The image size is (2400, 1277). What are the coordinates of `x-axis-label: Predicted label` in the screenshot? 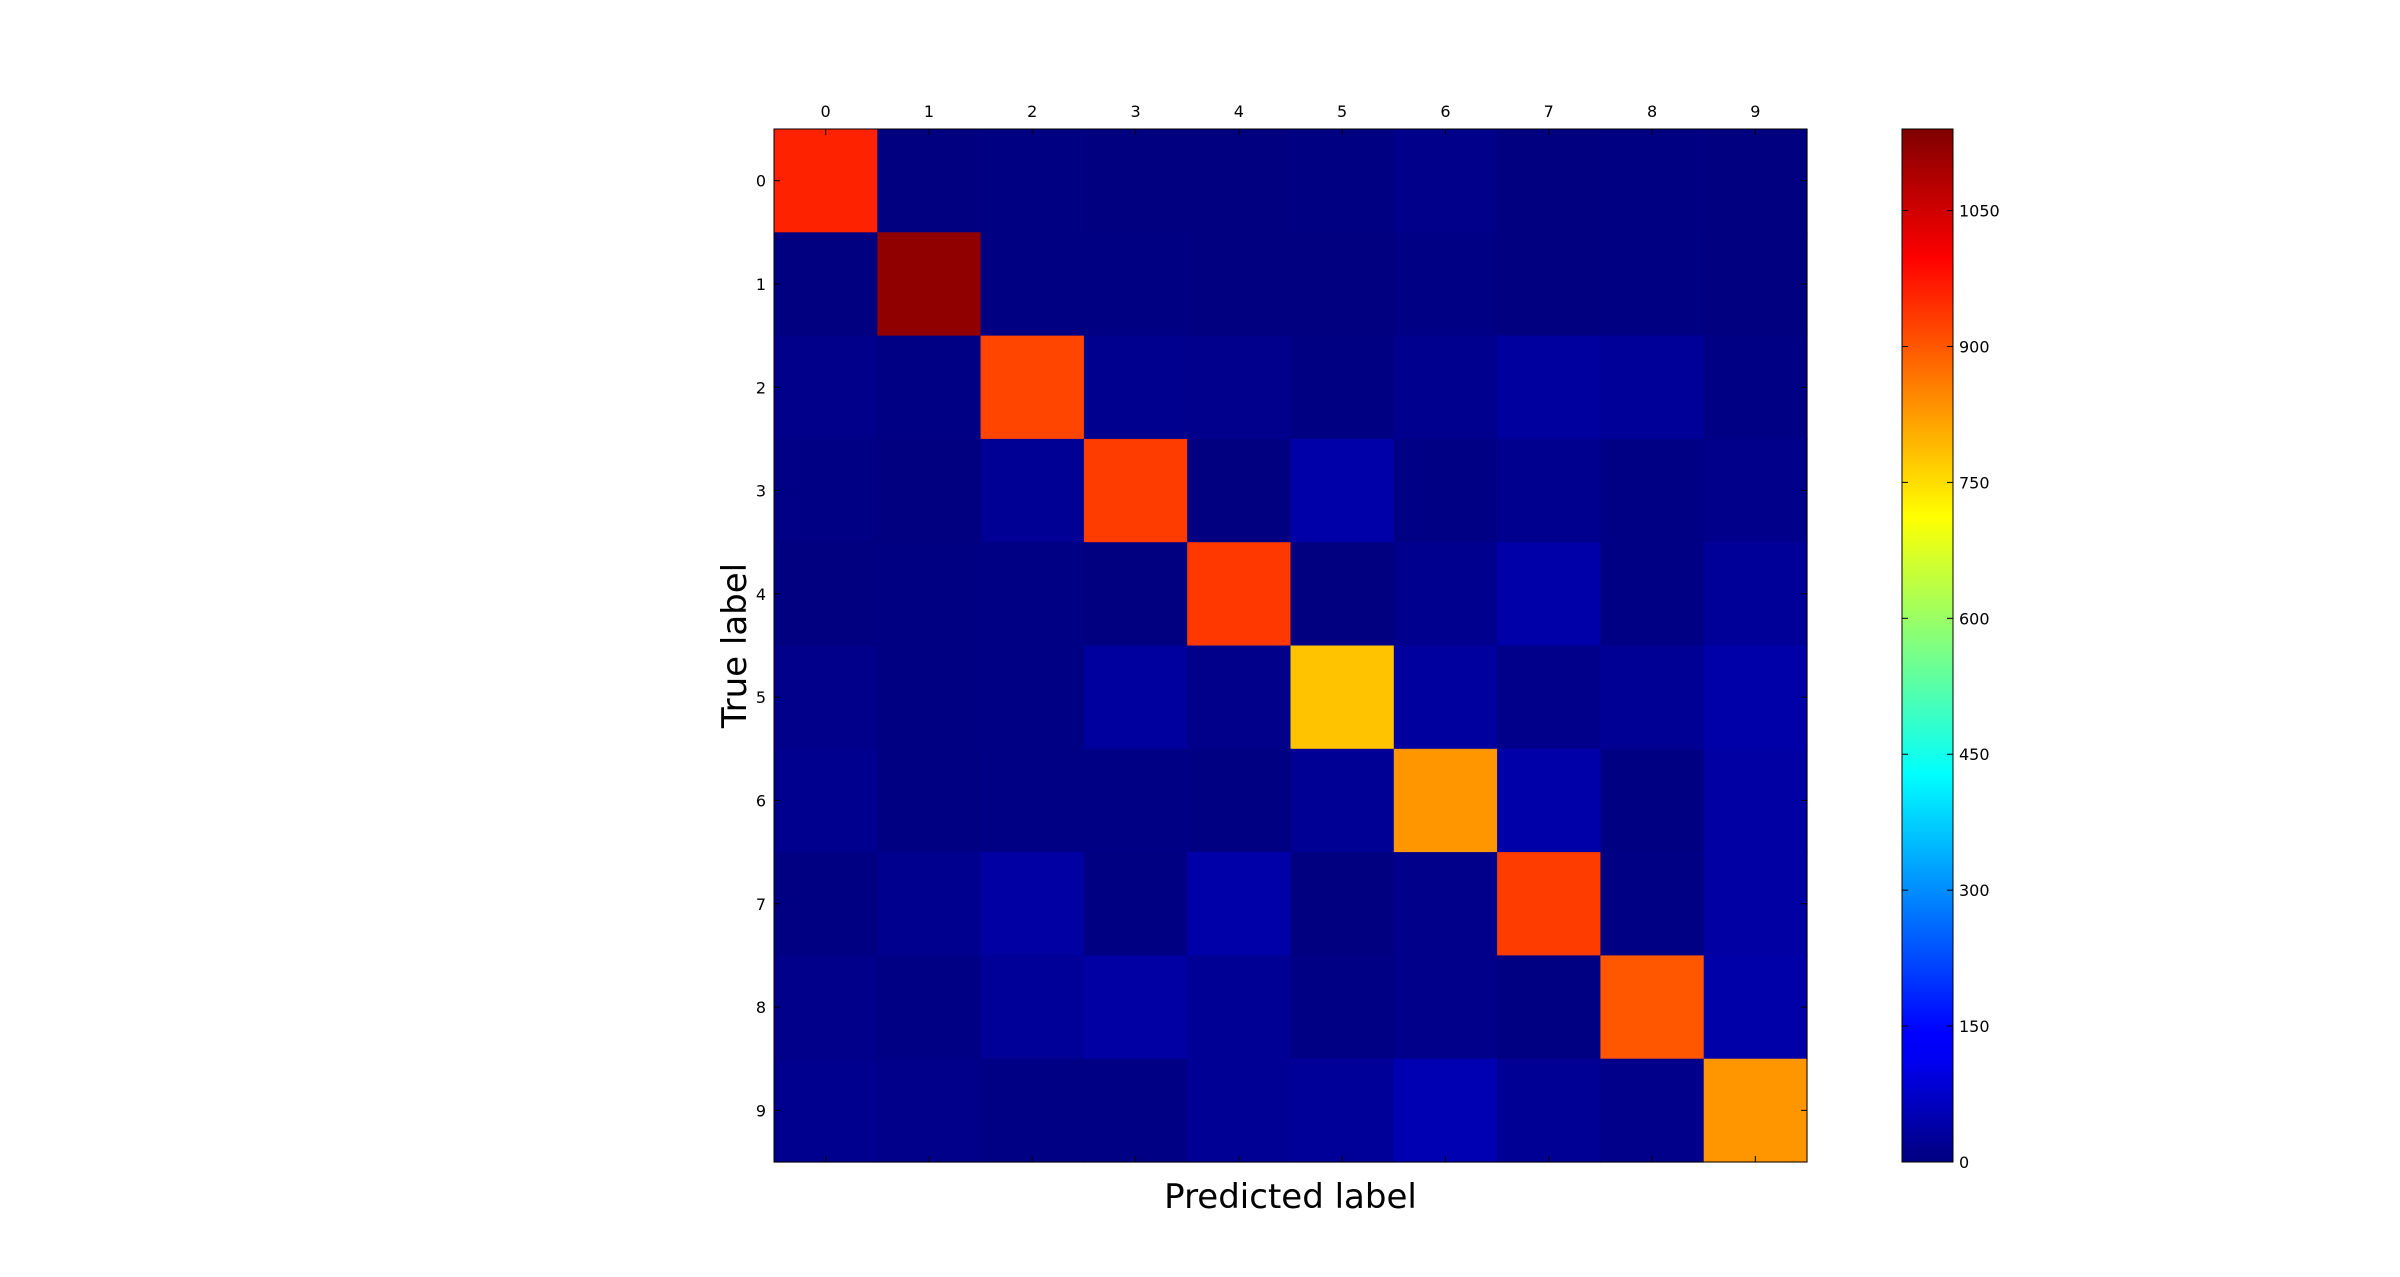 It's located at (1290, 1197).